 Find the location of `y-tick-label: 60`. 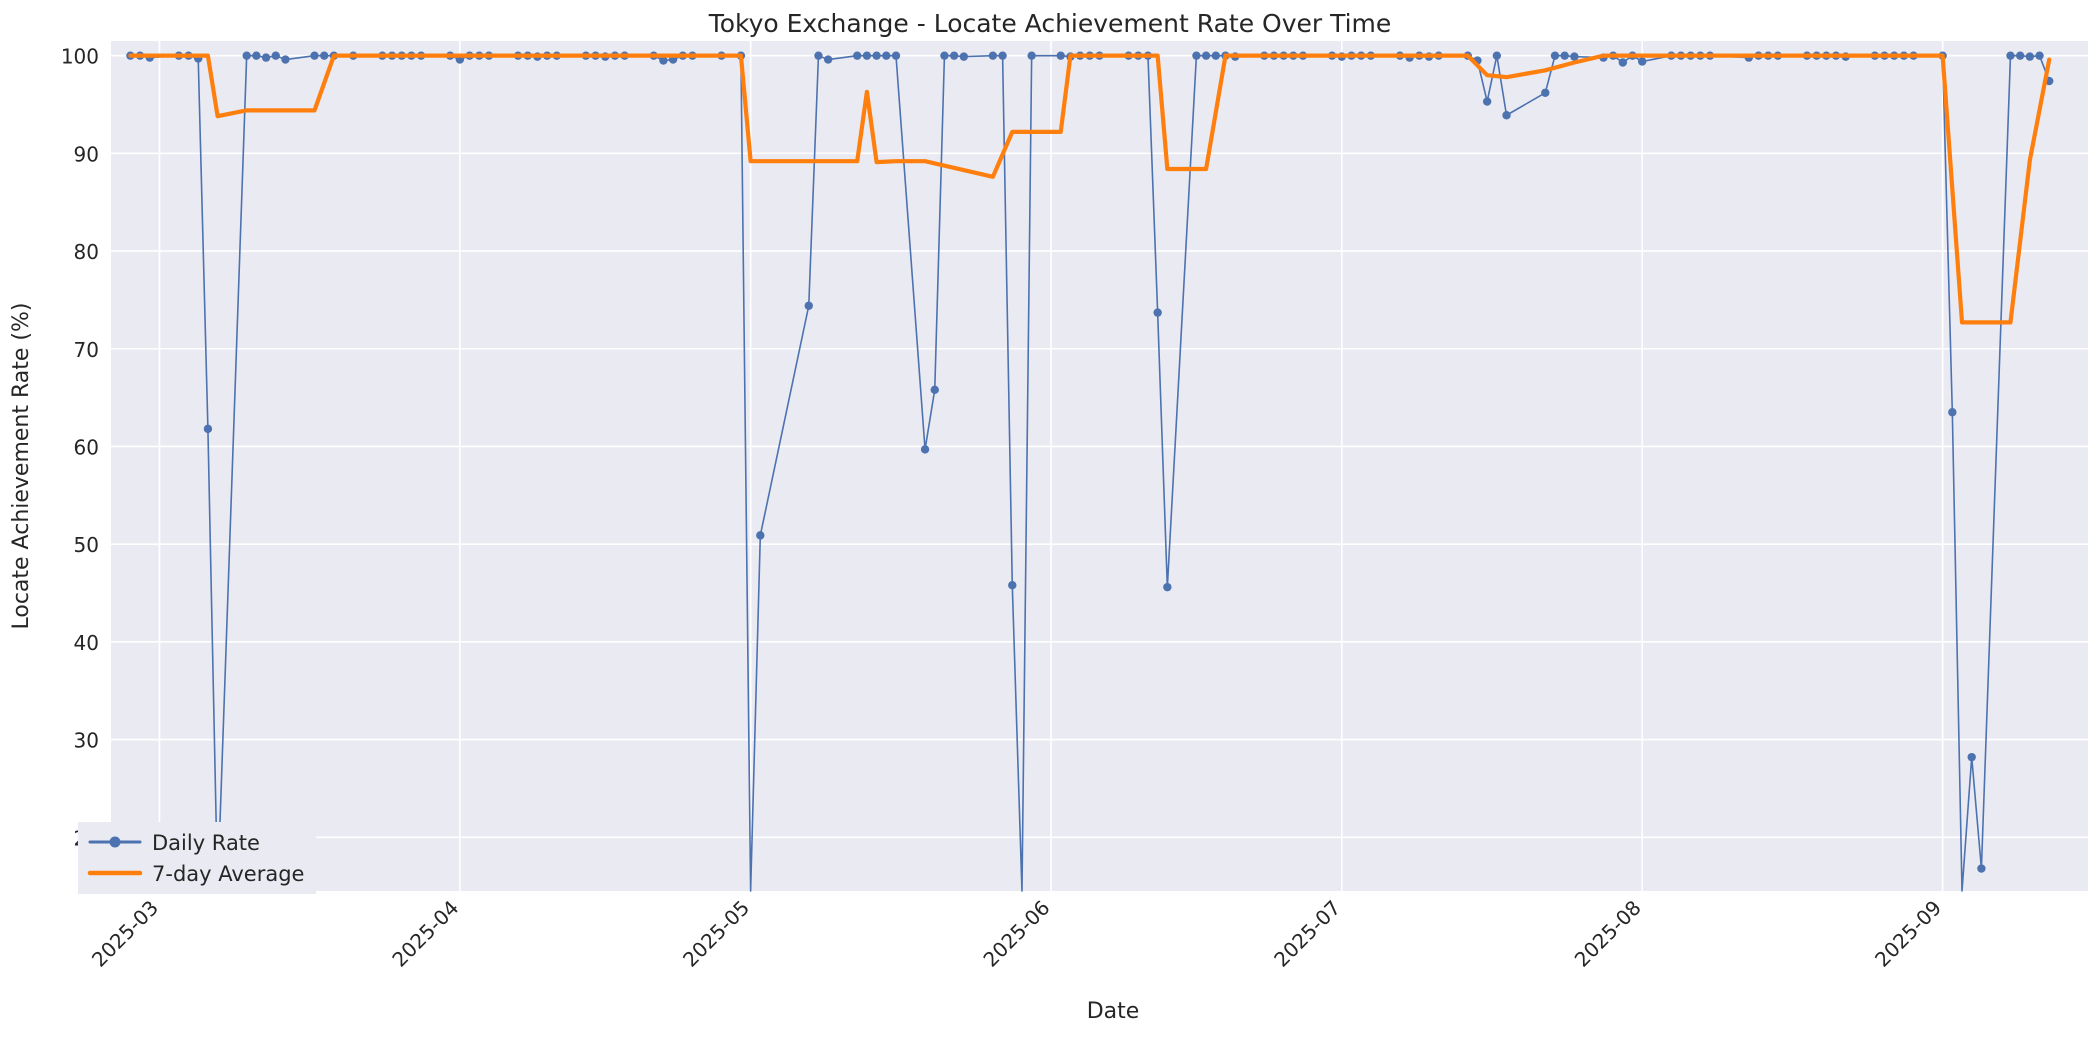

y-tick-label: 60 is located at coordinates (86, 447).